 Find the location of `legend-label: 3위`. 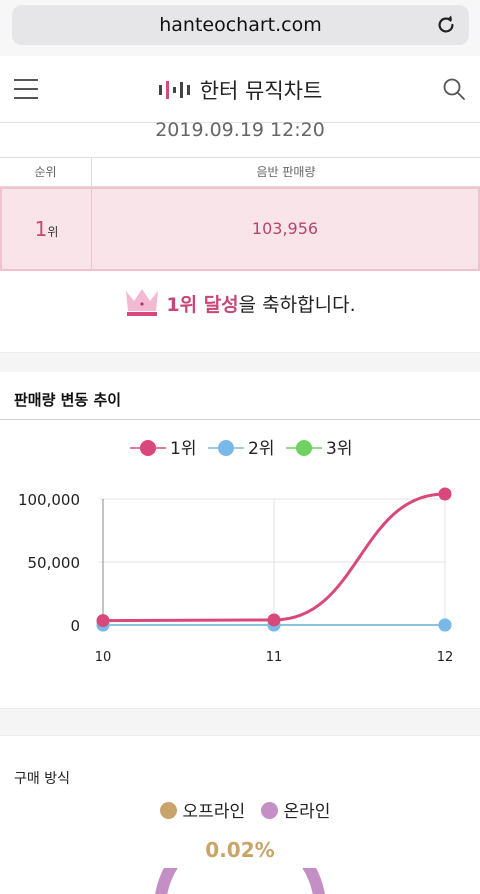

legend-label: 3위 is located at coordinates (339, 449).